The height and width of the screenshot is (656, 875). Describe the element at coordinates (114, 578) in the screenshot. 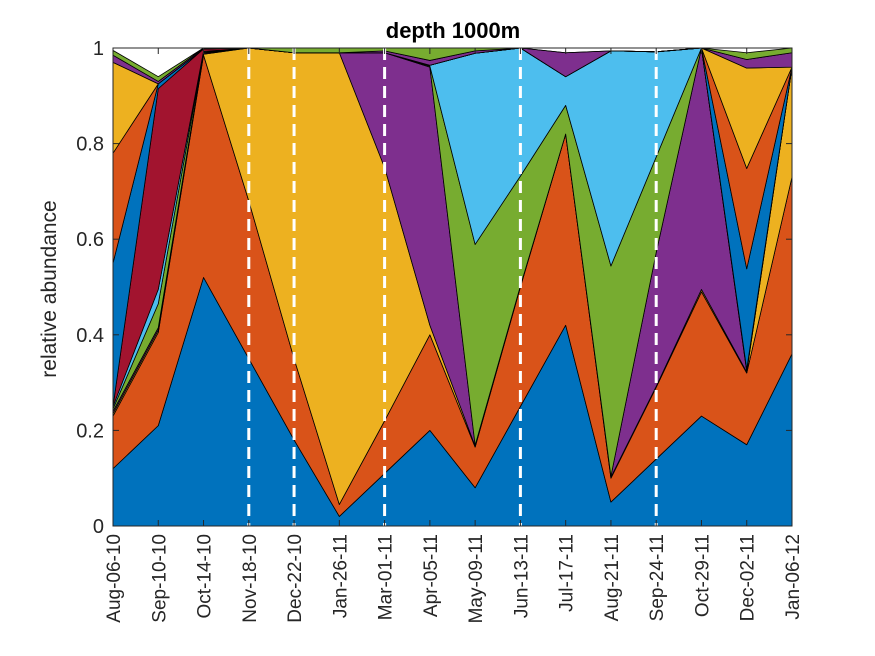

I see `x-tick-label: Aug-06-10` at that location.